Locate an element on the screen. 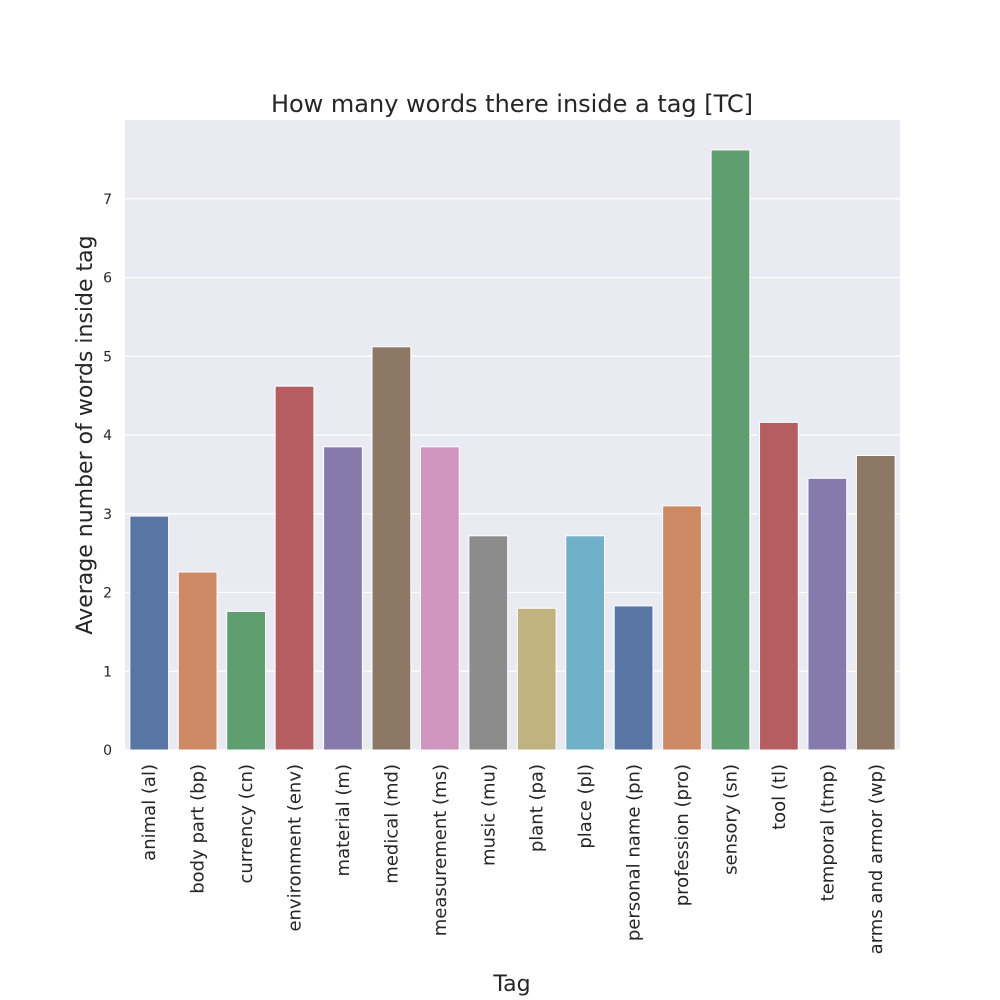 This screenshot has height=1000, width=1000. y-tick-label: 1 is located at coordinates (107, 672).